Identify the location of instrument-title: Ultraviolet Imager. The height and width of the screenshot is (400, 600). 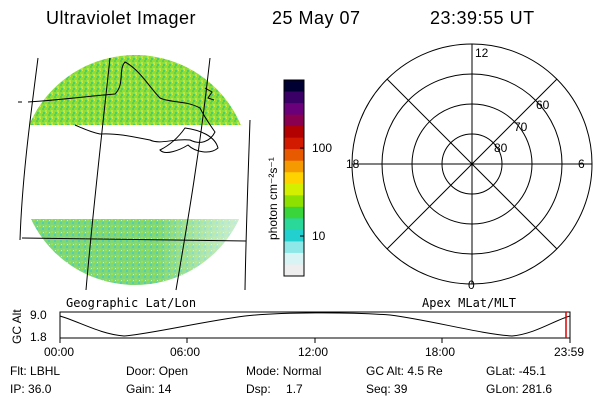
(121, 18).